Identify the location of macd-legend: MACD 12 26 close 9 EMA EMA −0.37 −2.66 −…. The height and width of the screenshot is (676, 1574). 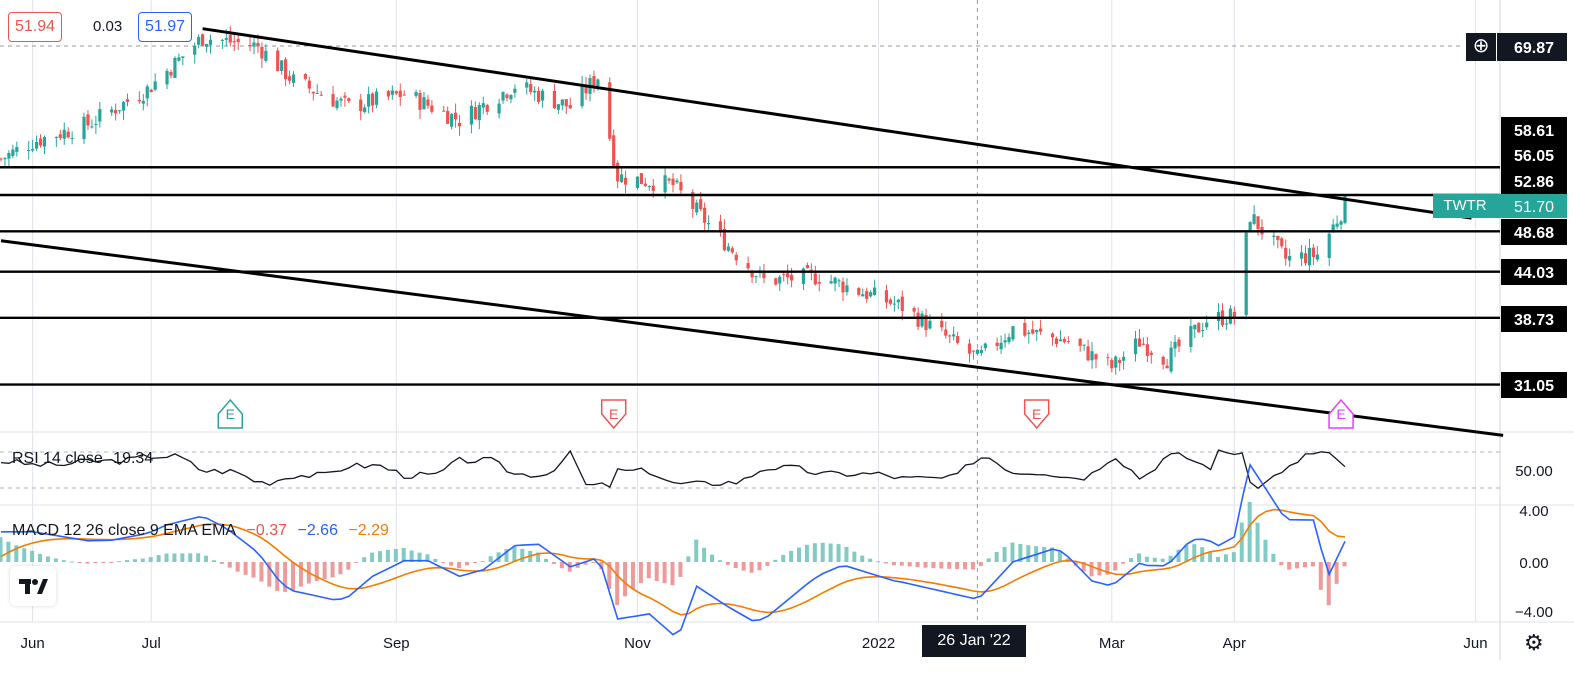
(203, 531).